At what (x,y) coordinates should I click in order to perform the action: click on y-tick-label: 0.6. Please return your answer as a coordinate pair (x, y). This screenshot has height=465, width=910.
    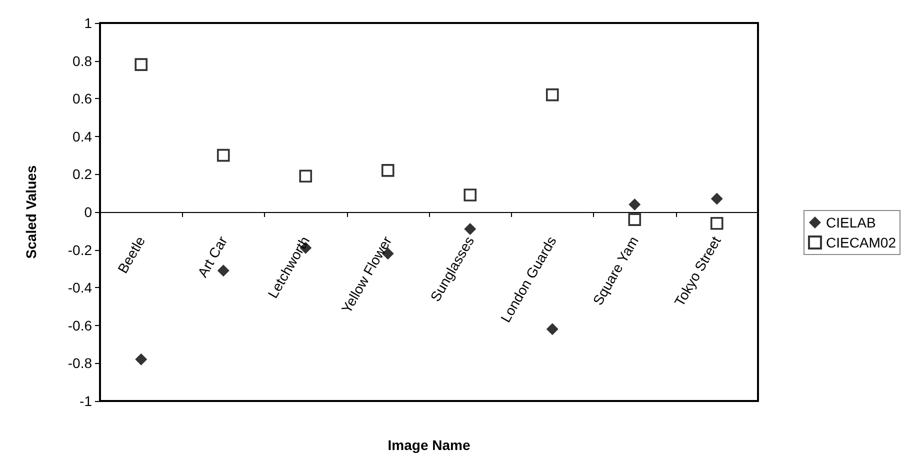
    Looking at the image, I should click on (82, 98).